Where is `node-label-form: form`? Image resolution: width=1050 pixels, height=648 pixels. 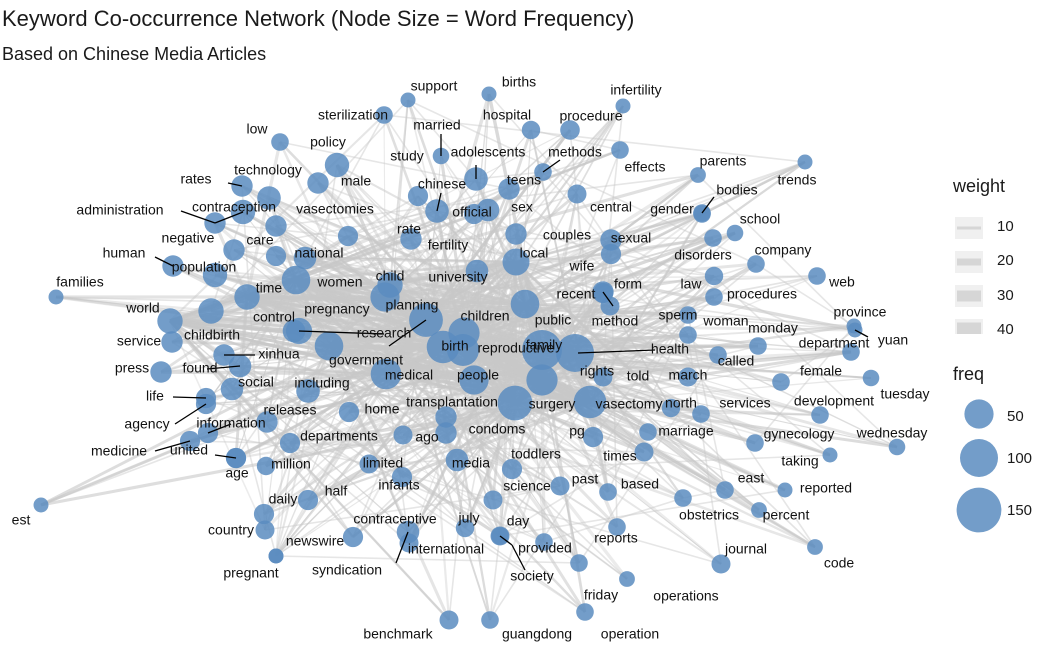
node-label-form: form is located at coordinates (628, 284).